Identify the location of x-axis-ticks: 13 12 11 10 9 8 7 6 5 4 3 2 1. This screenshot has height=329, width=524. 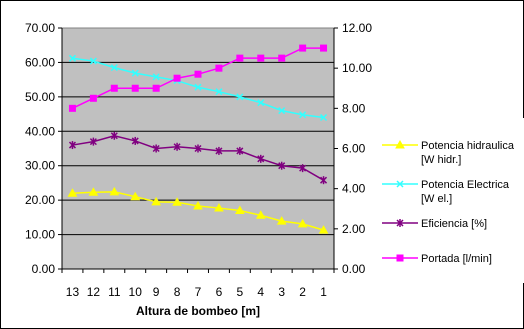
(196, 292).